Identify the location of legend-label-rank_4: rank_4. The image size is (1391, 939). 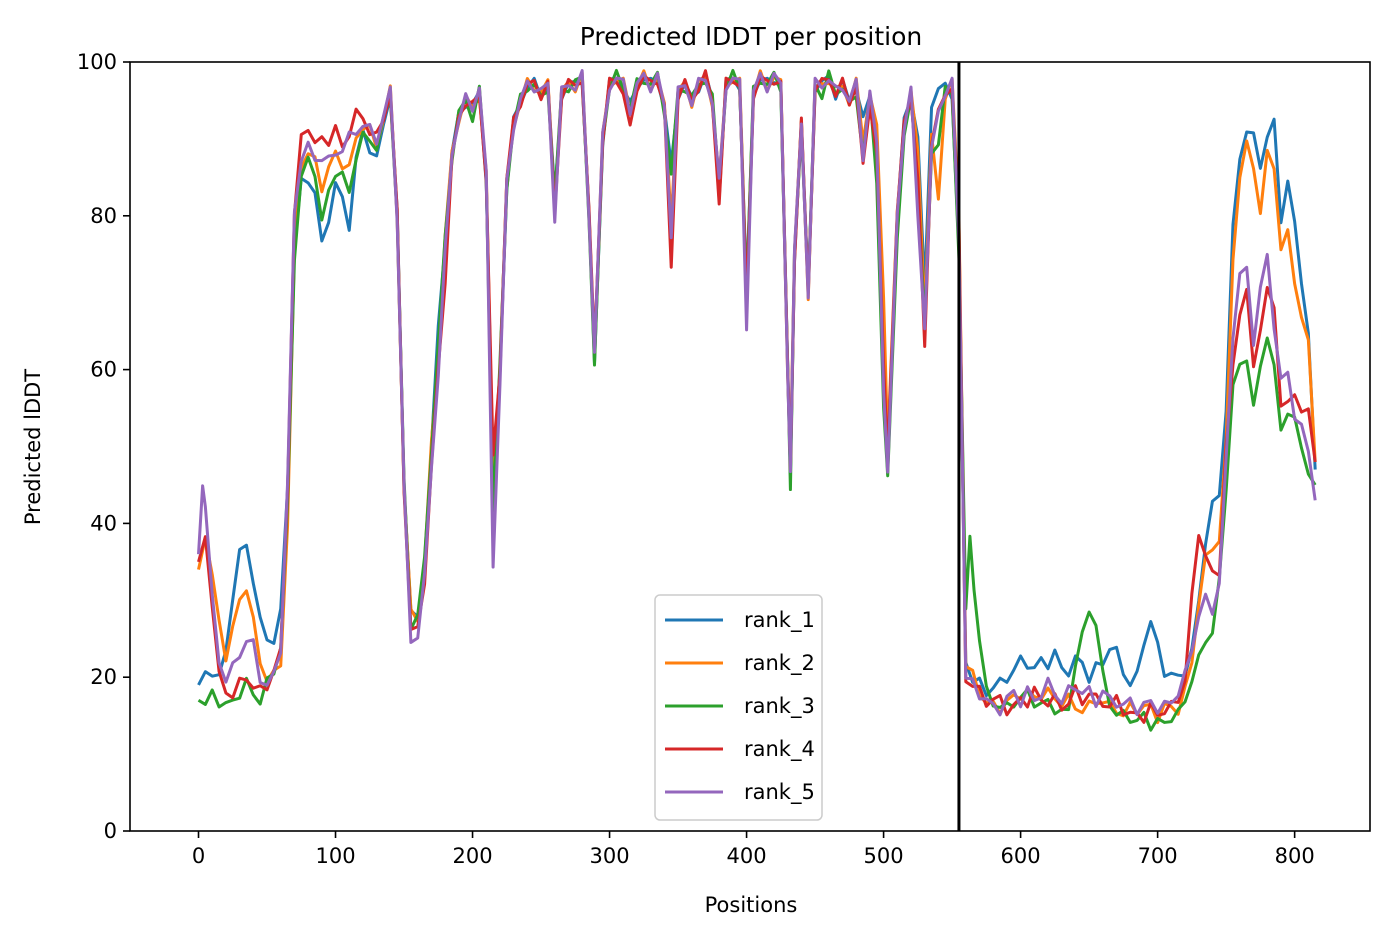
(779, 749).